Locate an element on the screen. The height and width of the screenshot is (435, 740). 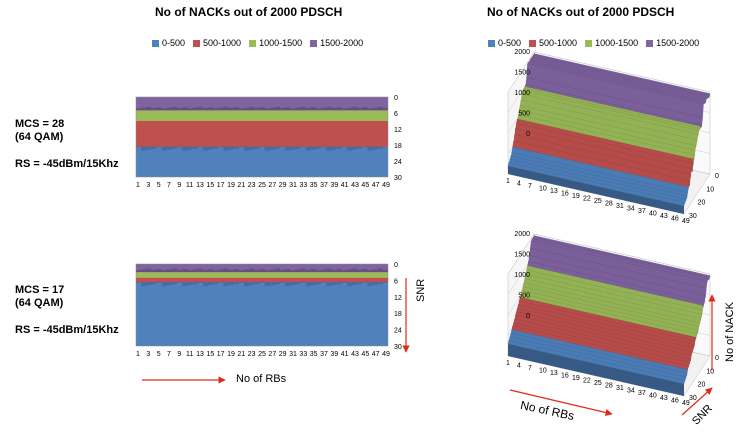
surface-front is located at coordinates (596, 190).